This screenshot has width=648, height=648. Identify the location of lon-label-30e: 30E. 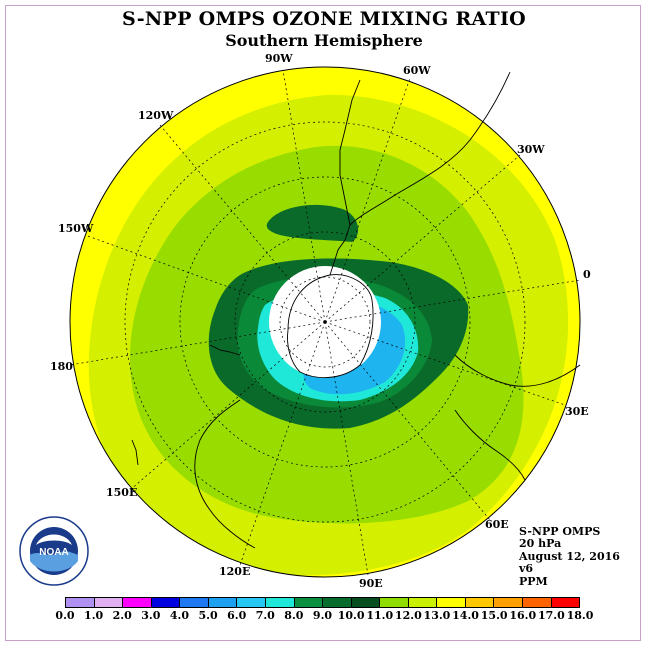
(577, 411).